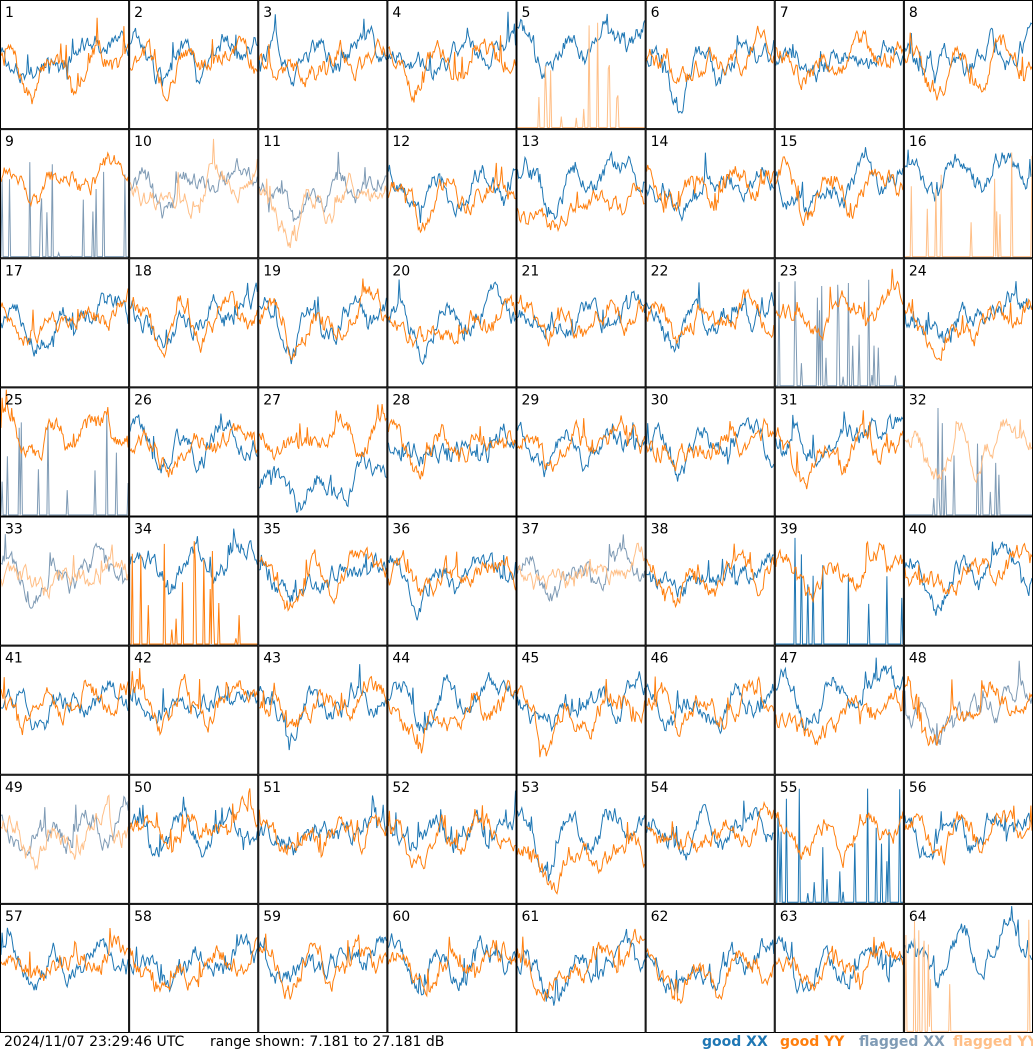 This screenshot has width=1033, height=1053. Describe the element at coordinates (194, 323) in the screenshot. I see `panel-18: 18` at that location.